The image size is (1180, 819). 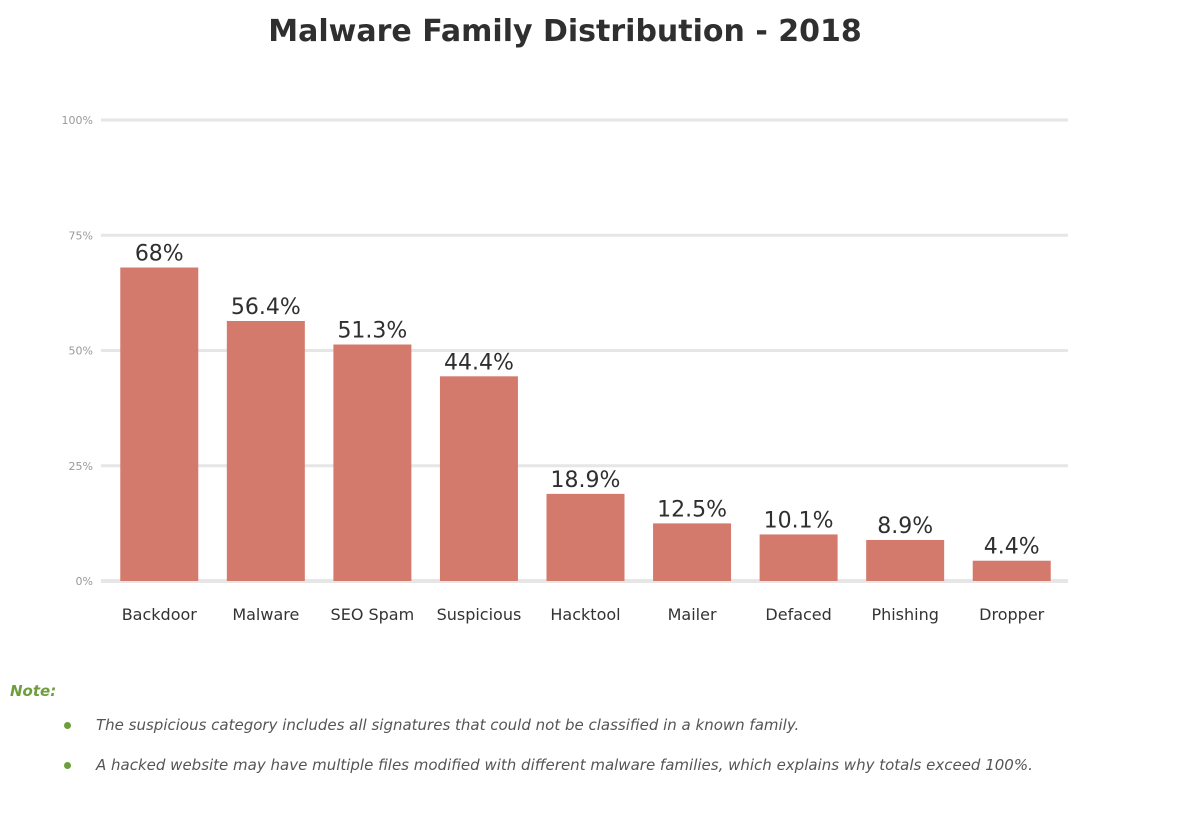 What do you see at coordinates (33, 691) in the screenshot?
I see `note-heading: Note:` at bounding box center [33, 691].